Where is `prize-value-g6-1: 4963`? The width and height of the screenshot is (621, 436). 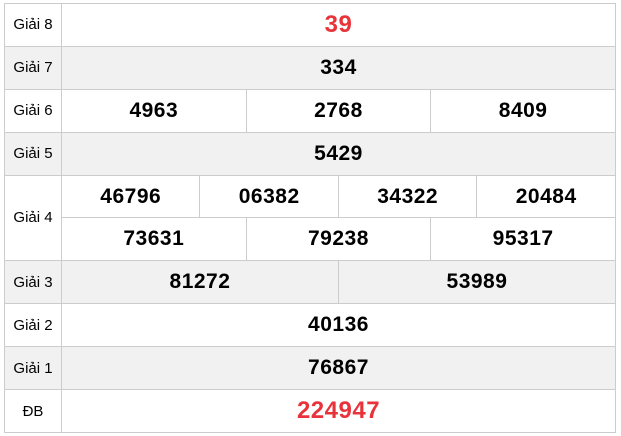 prize-value-g6-1: 4963 is located at coordinates (154, 110).